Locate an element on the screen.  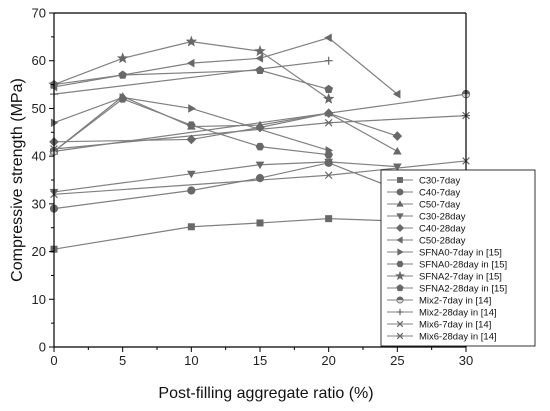
y-axis-title: Compressive strength (MPa) is located at coordinates (17, 180).